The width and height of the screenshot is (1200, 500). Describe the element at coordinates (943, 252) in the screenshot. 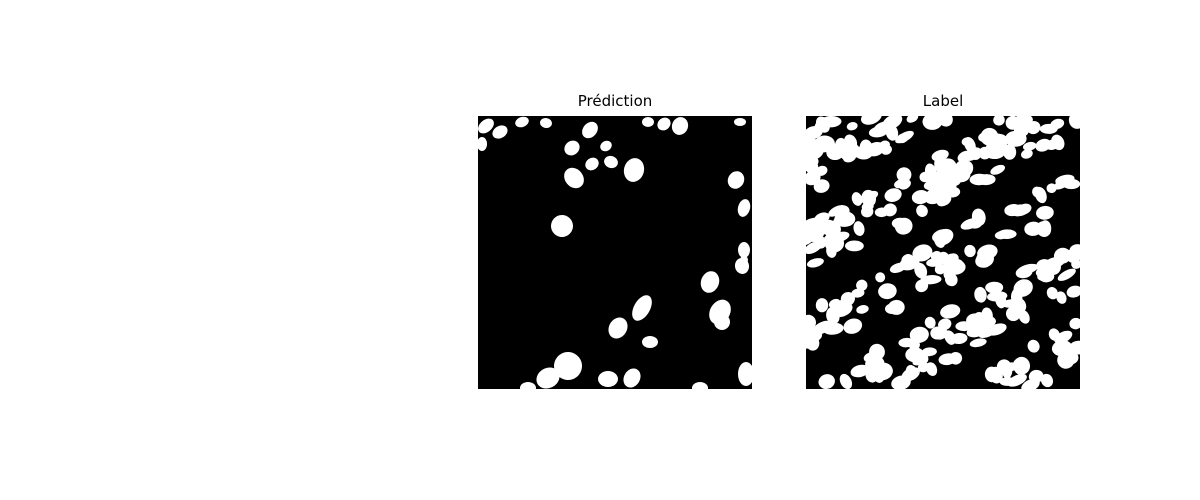

I see `label-image` at that location.